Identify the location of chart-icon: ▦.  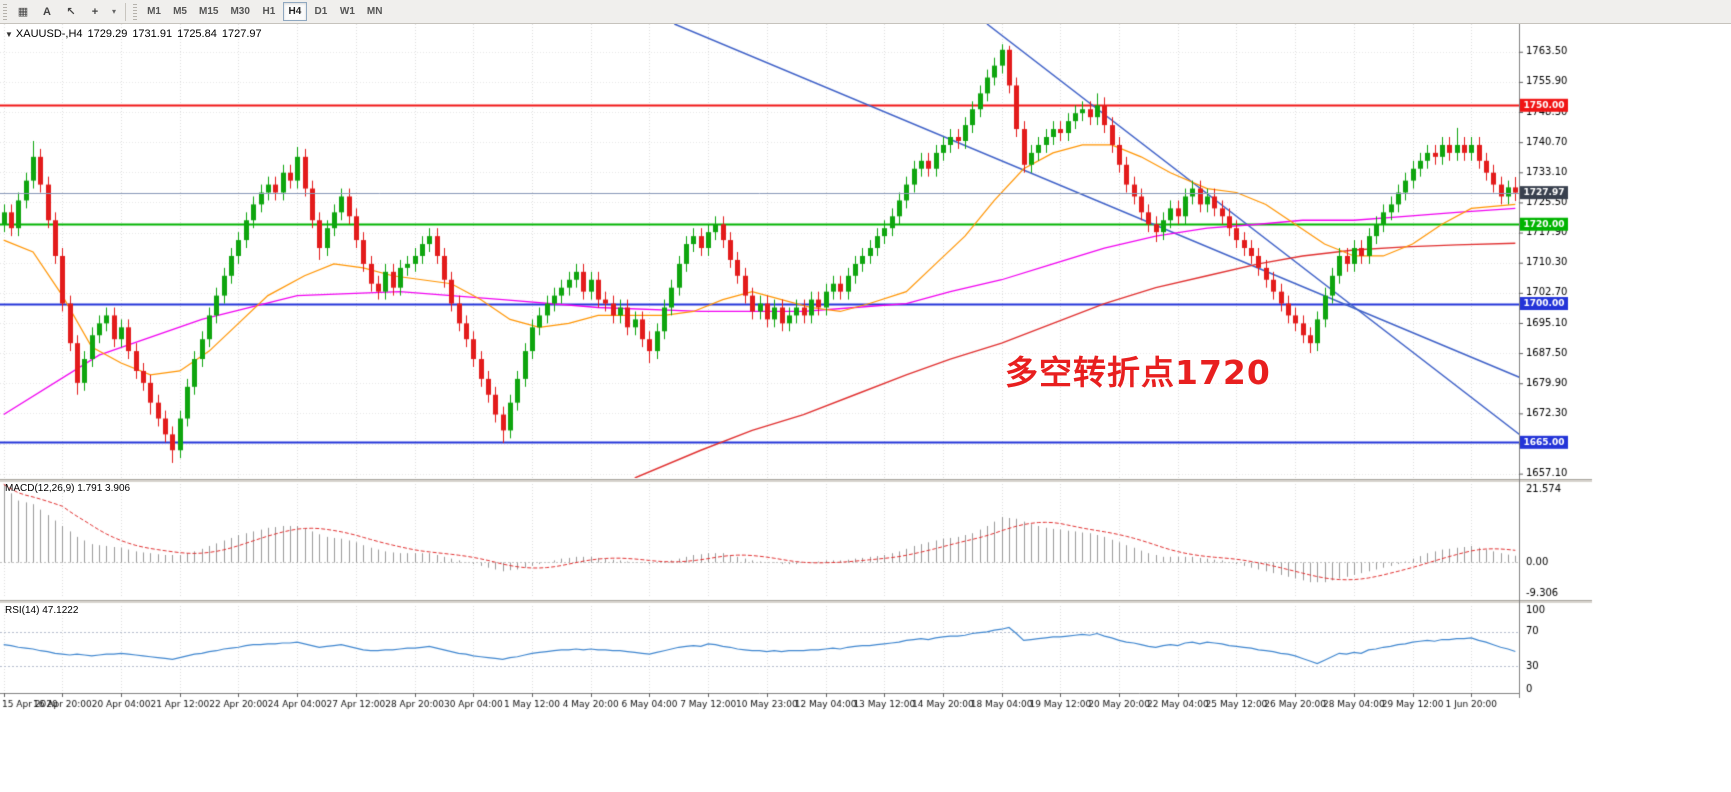
(23, 12).